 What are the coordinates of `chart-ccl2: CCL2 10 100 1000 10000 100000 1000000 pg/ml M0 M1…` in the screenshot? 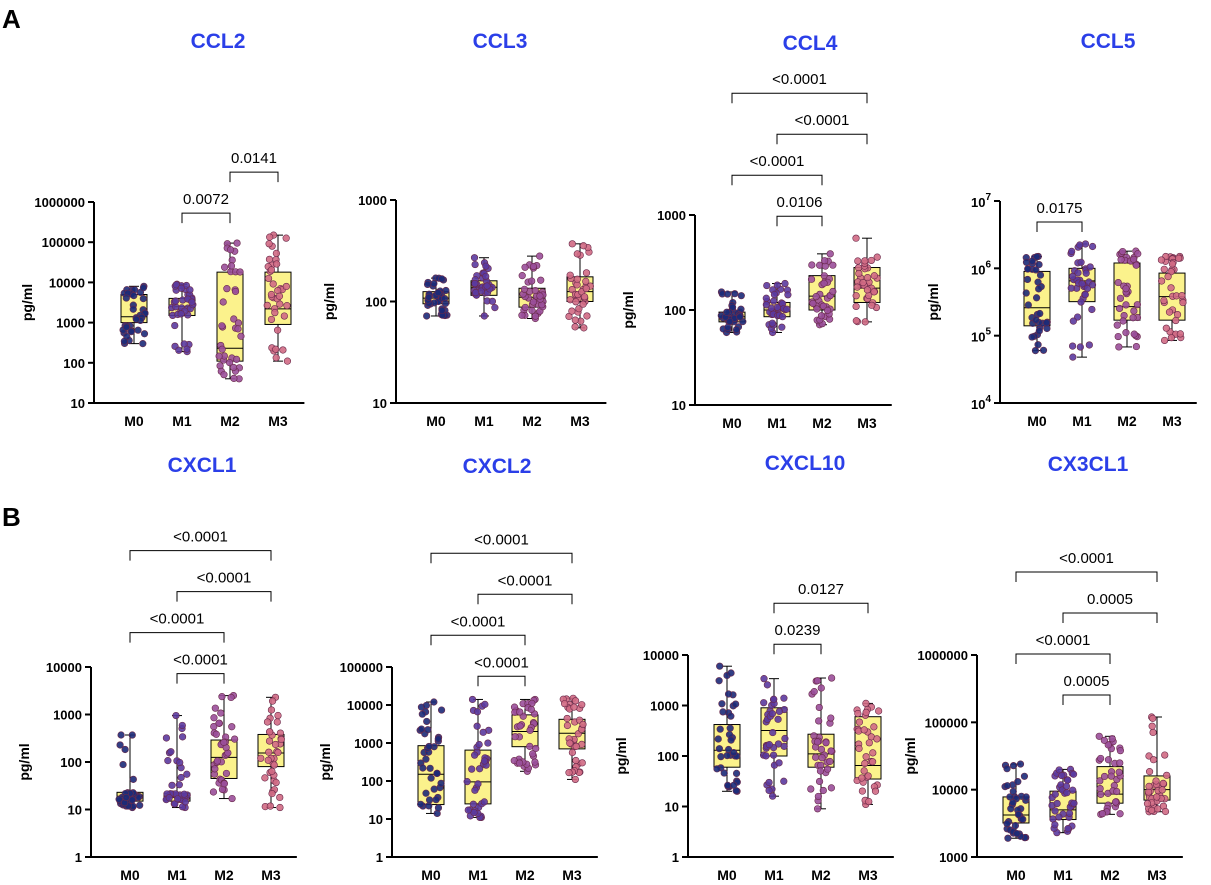 It's located at (162, 229).